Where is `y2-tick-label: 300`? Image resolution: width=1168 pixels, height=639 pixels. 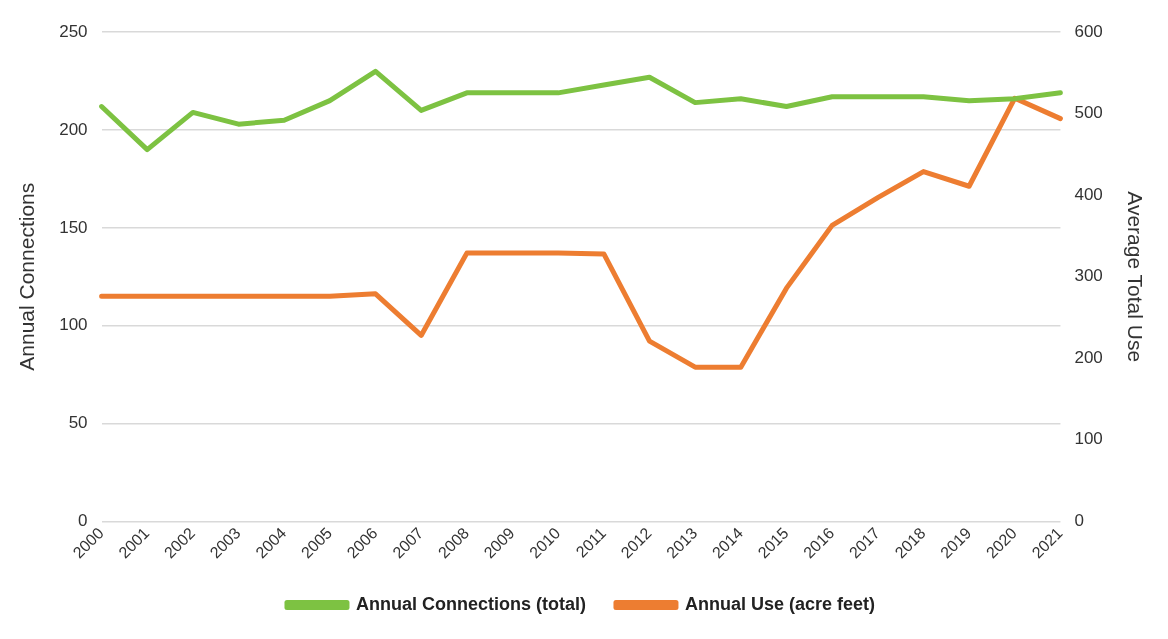
y2-tick-label: 300 is located at coordinates (1088, 276).